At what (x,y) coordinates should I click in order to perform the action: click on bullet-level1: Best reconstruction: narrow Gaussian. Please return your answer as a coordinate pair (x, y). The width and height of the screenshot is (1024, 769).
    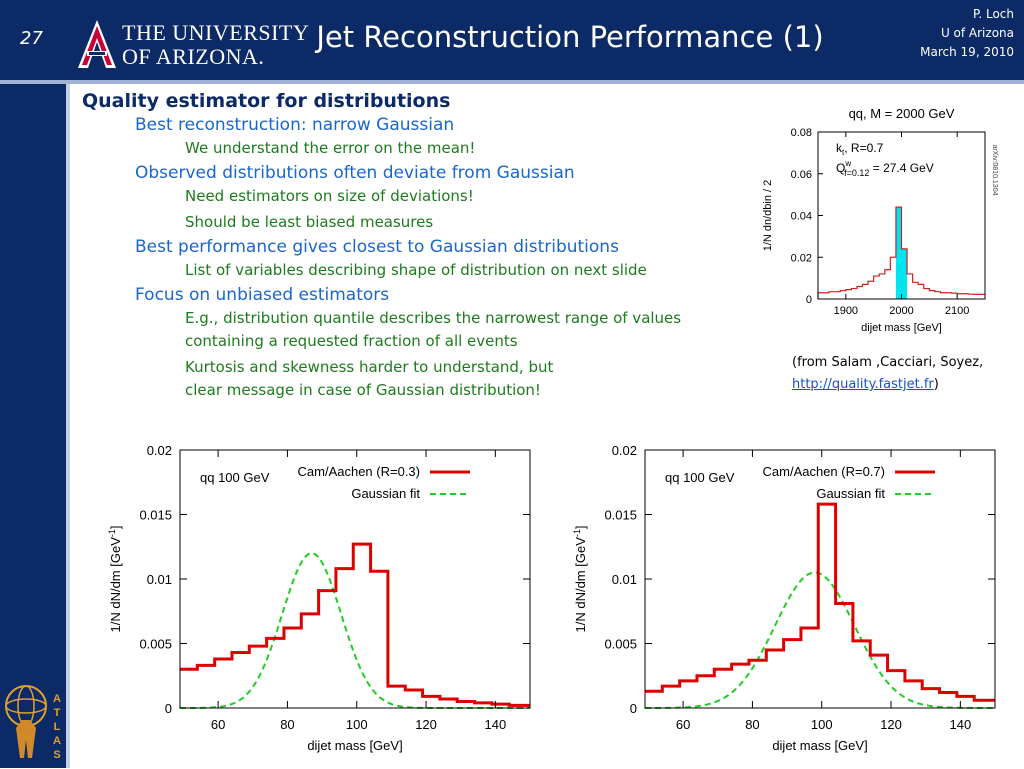
    Looking at the image, I should click on (295, 125).